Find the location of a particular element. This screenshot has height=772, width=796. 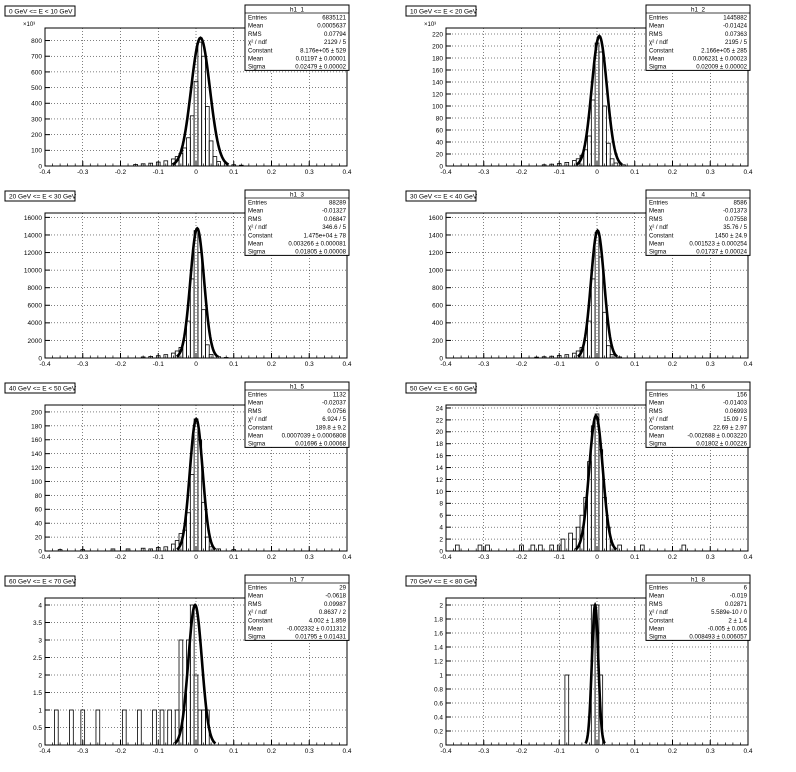

x-tick-label: -0.1 is located at coordinates (159, 557).